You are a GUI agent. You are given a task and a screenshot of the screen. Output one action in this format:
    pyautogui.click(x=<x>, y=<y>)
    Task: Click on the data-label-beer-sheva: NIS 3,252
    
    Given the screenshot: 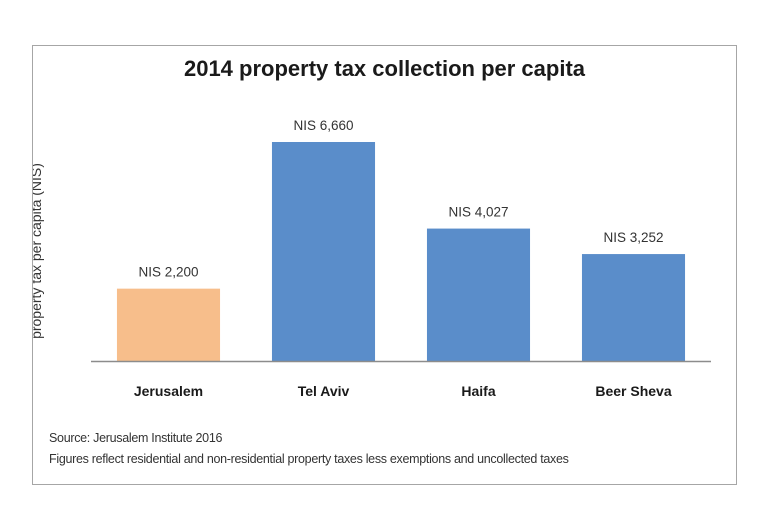 What is the action you would take?
    pyautogui.click(x=633, y=237)
    